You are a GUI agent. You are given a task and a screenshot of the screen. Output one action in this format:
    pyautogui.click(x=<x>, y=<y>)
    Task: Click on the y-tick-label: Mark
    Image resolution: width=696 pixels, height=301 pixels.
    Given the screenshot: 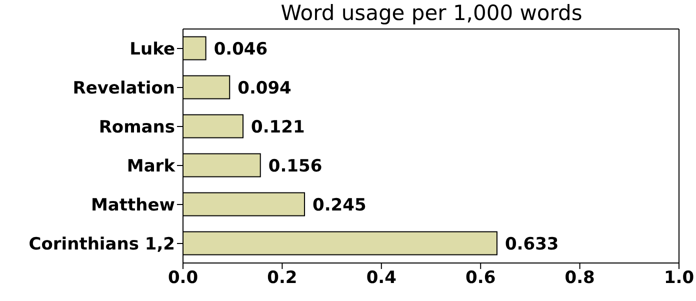 What is the action you would take?
    pyautogui.click(x=151, y=166)
    